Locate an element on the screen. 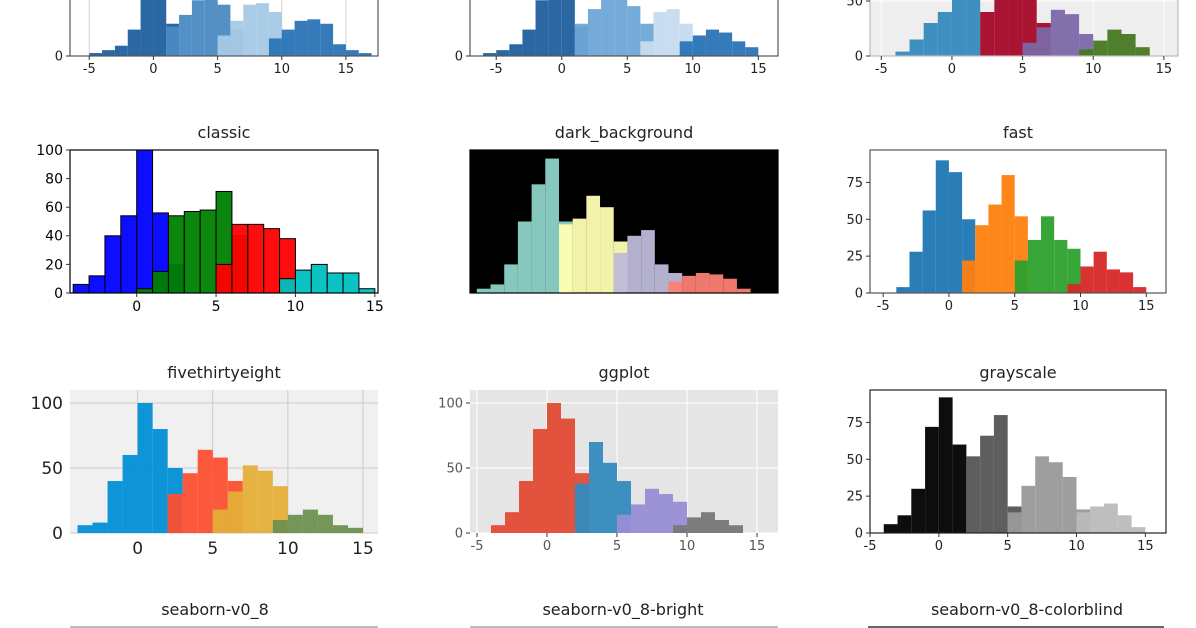 The image size is (1196, 628). subplot-title-seaborn-colorblind: seaborn-v0_8-colorblind is located at coordinates (1027, 609).